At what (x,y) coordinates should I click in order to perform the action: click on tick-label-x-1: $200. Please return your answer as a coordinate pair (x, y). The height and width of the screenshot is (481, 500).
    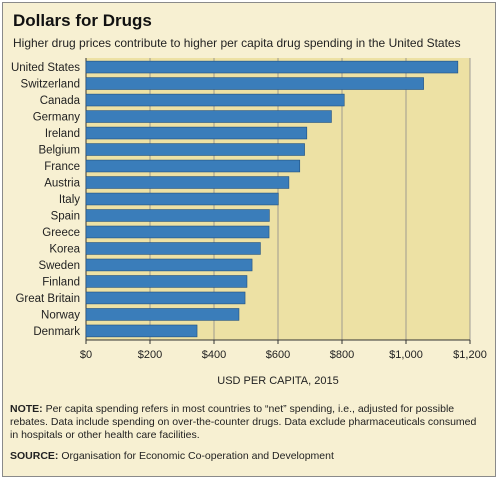
    Looking at the image, I should click on (150, 355).